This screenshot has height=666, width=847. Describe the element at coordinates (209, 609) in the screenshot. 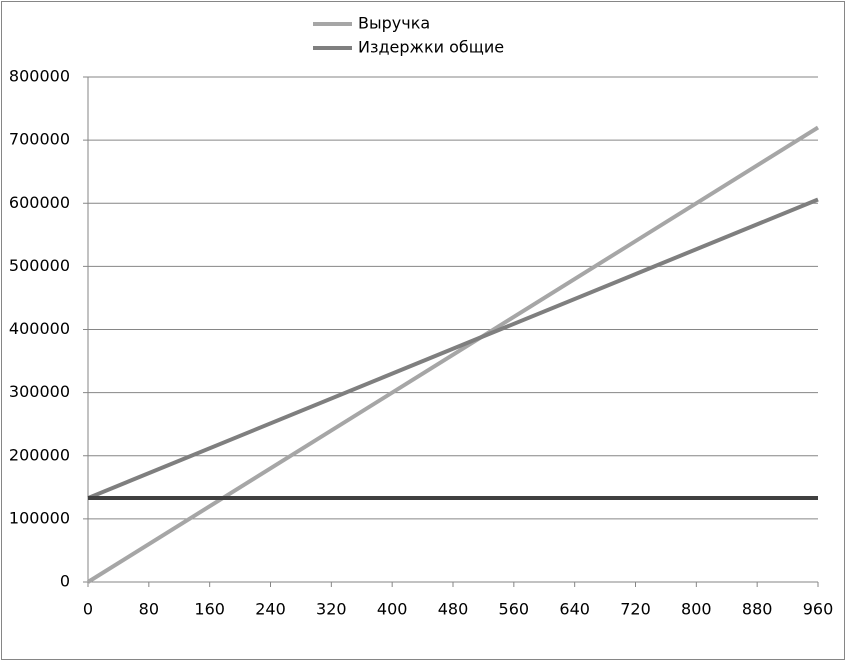

I see `x-tick-label: 160` at that location.